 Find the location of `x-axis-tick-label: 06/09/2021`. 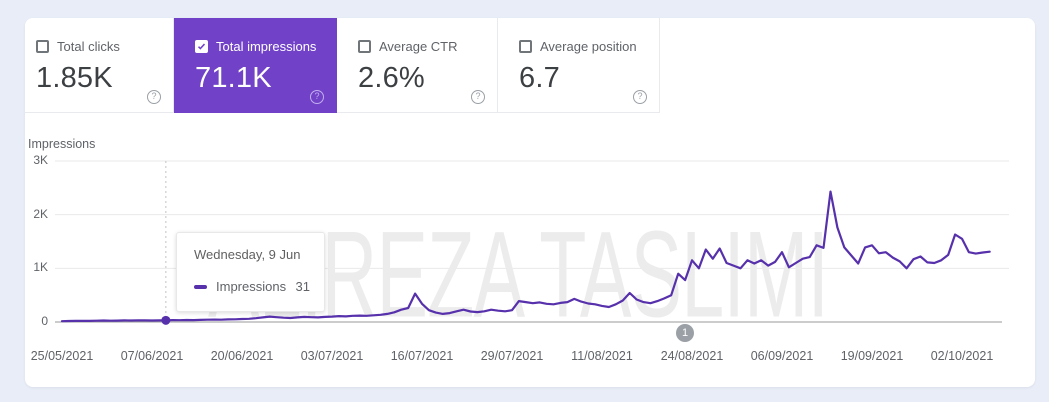

x-axis-tick-label: 06/09/2021 is located at coordinates (782, 356).